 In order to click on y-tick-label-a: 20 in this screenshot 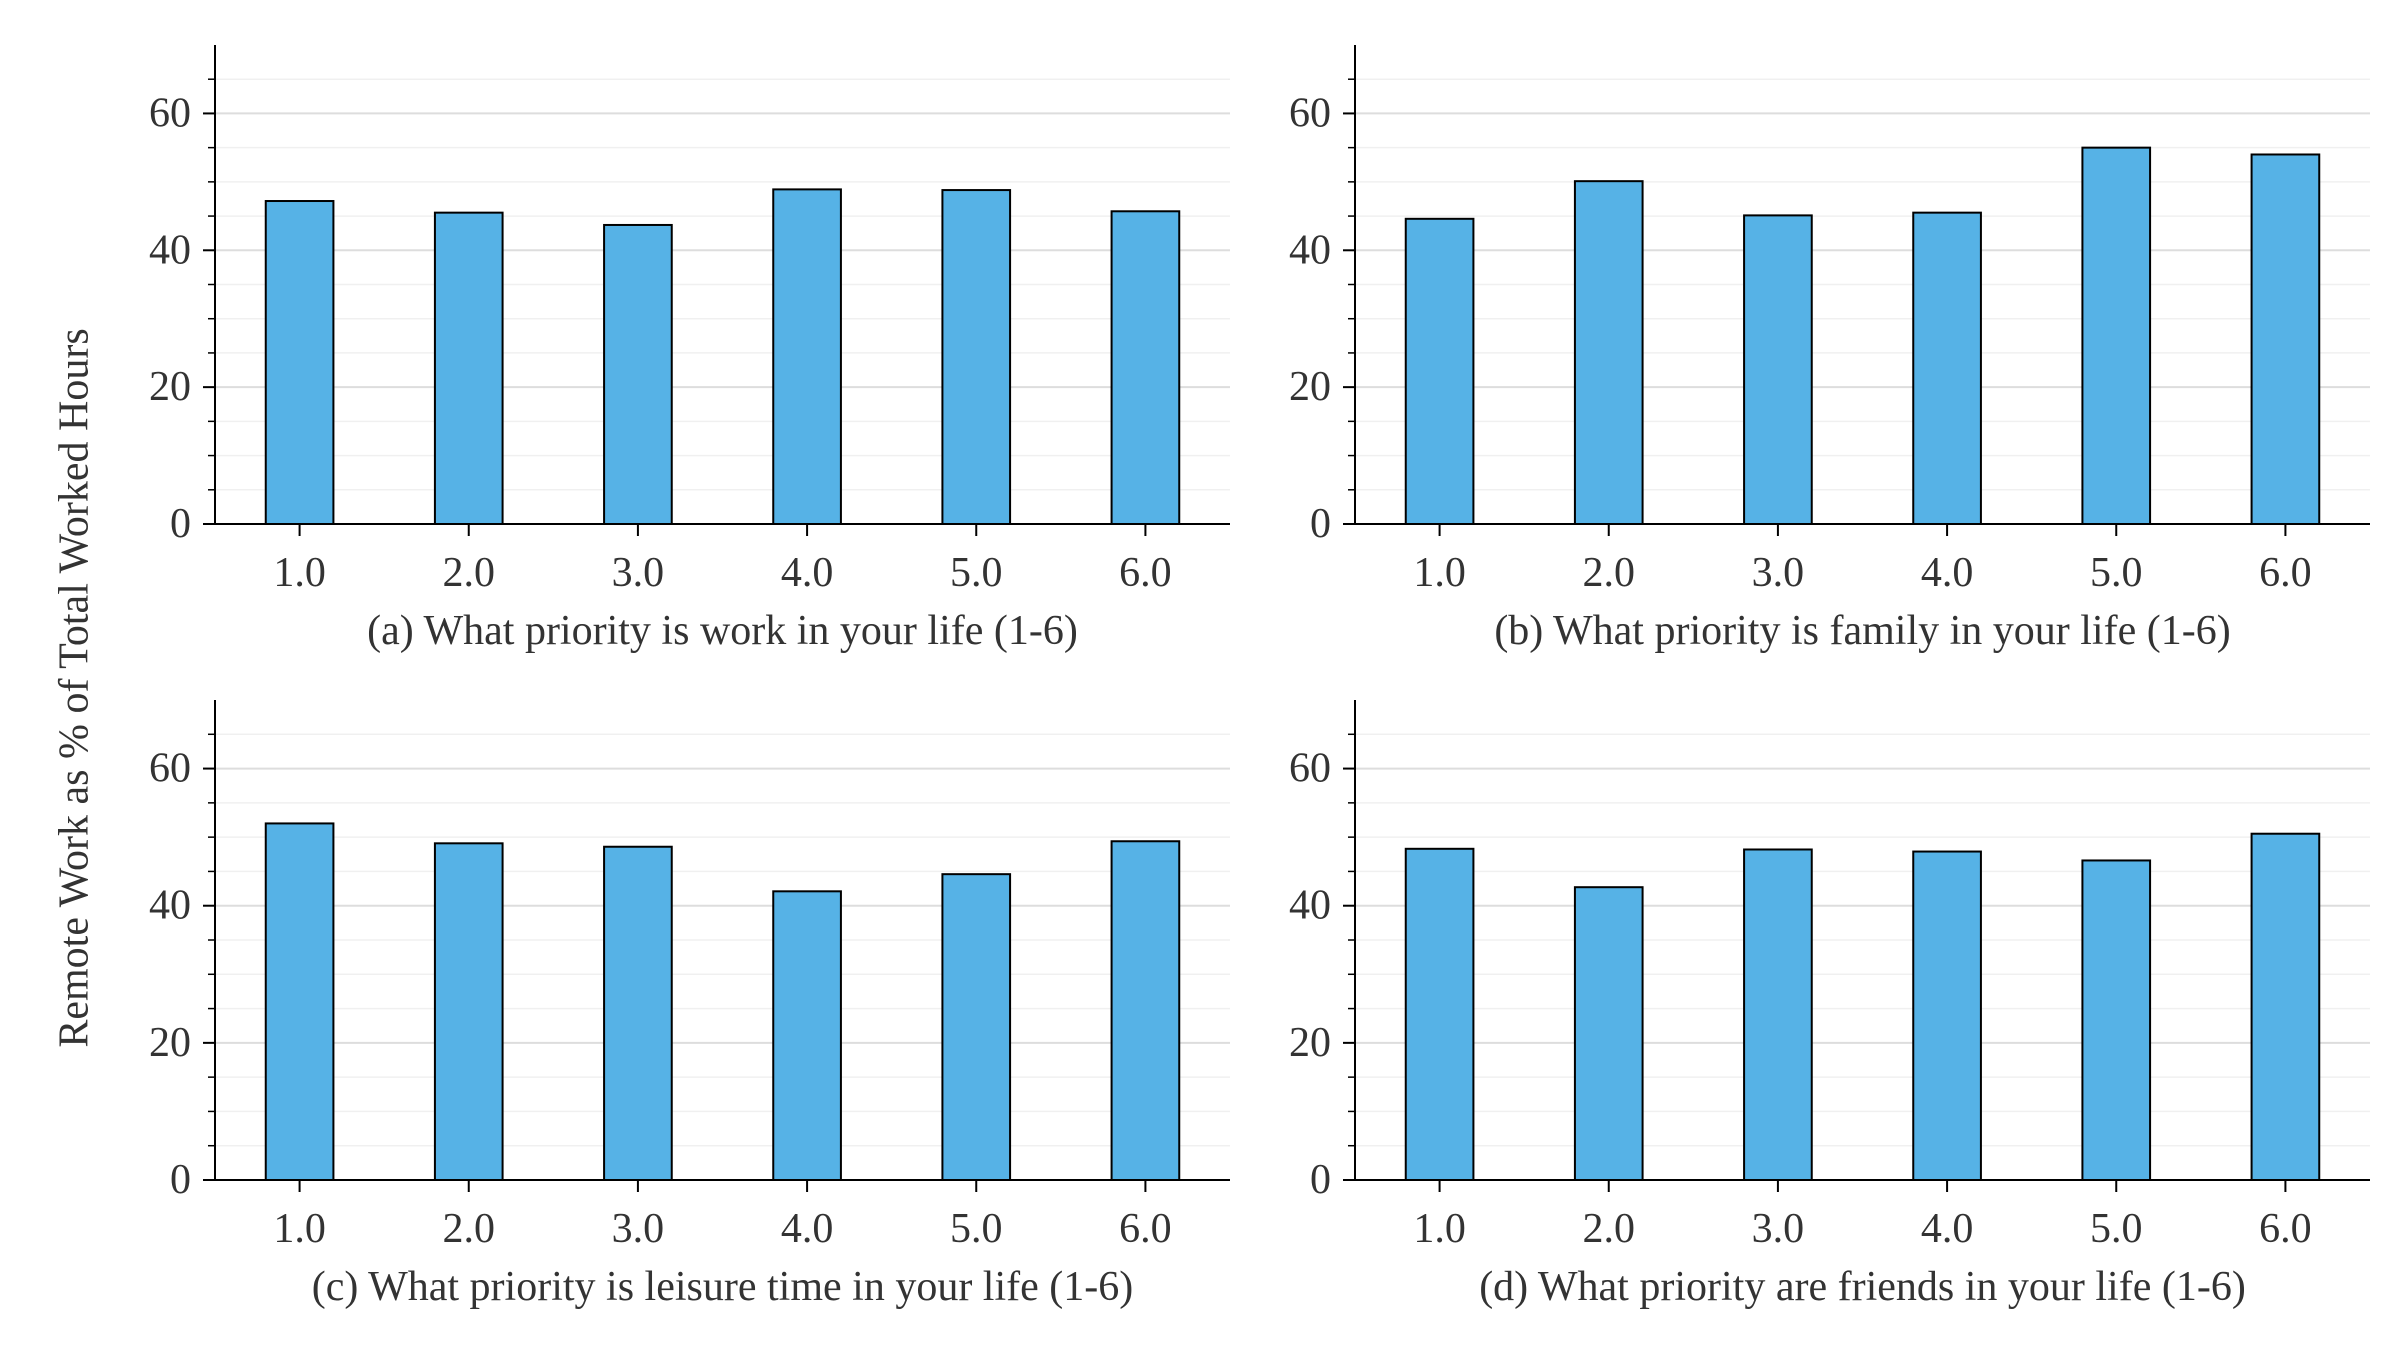, I will do `click(170, 387)`.